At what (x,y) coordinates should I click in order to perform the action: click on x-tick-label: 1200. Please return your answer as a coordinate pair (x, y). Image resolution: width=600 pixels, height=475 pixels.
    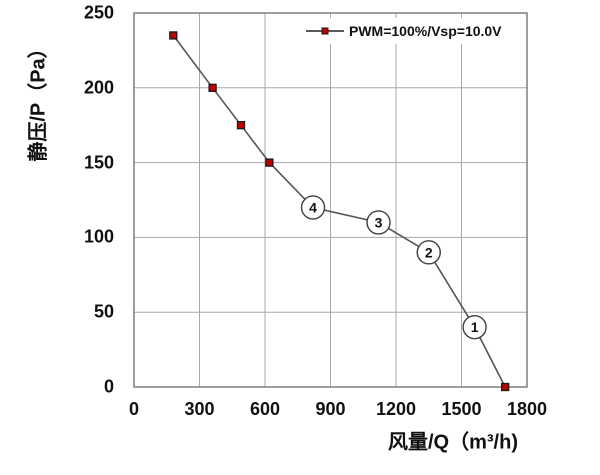
    Looking at the image, I should click on (396, 409).